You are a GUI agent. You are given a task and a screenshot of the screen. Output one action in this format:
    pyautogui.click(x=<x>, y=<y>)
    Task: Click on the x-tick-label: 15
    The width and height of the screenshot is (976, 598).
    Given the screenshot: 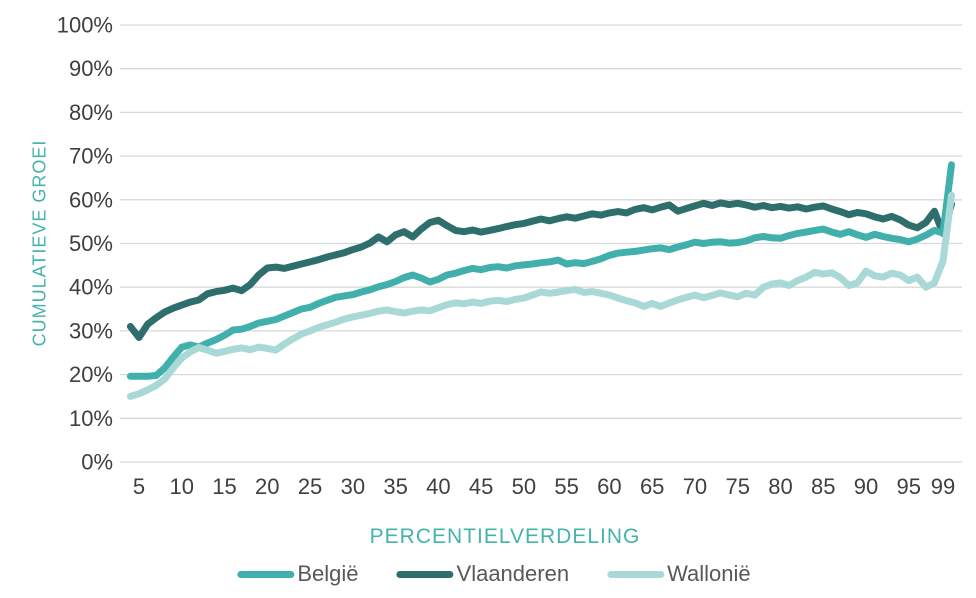 What is the action you would take?
    pyautogui.click(x=224, y=486)
    